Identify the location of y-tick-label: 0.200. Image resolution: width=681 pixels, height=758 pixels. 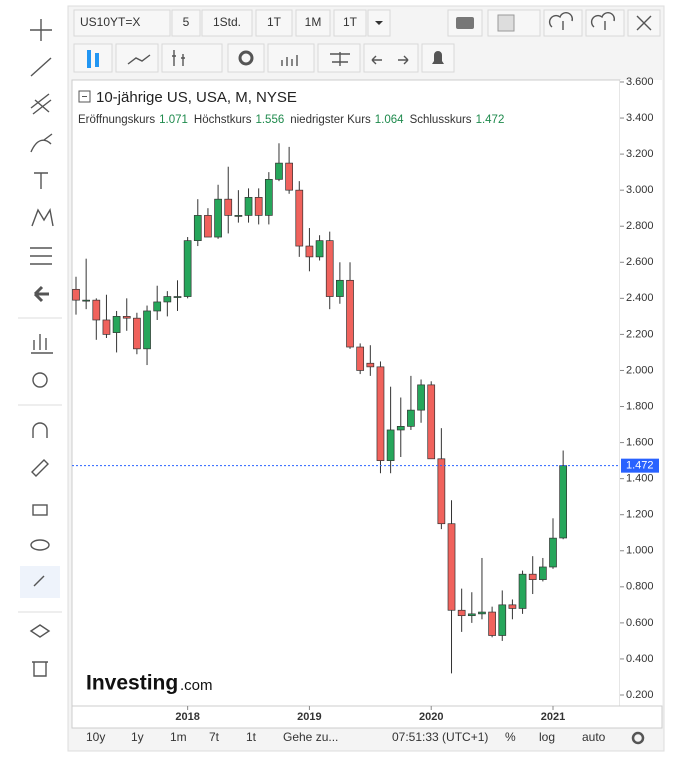
(640, 695).